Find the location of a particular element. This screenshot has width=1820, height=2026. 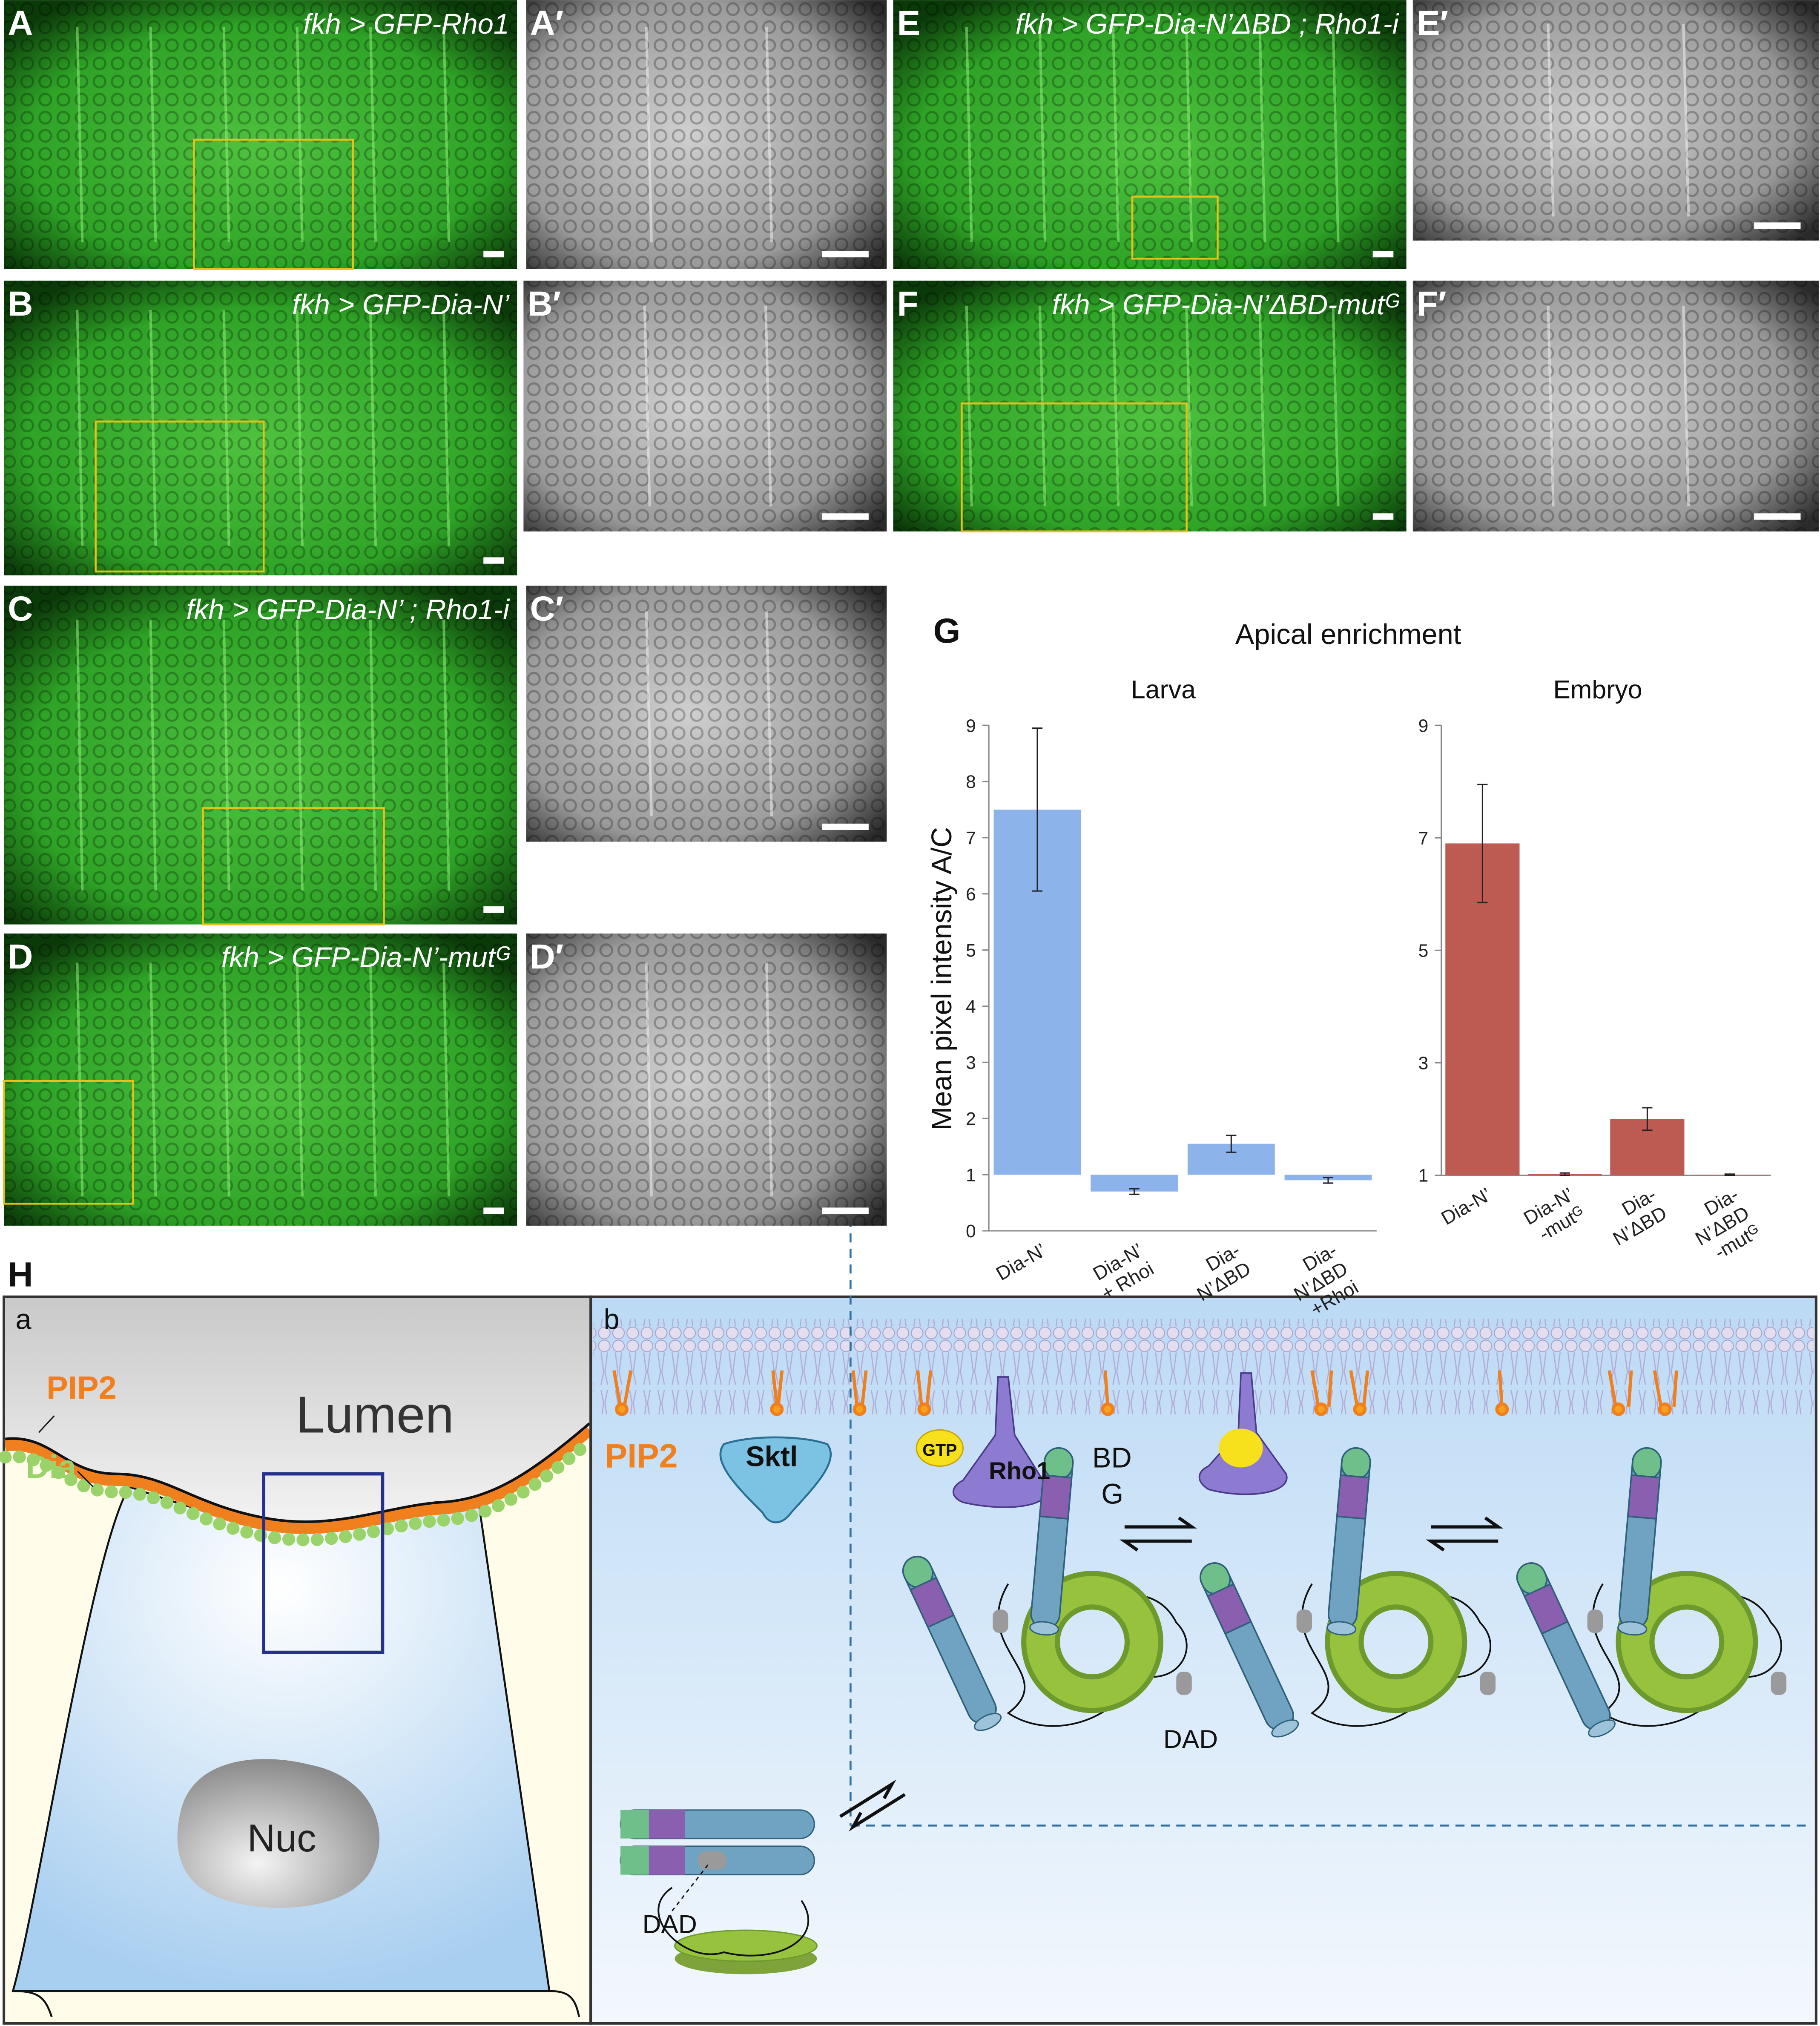

panel-caption: fkh > GFP-Dia-N’ΔBD ; Rho1-i is located at coordinates (1207, 25).